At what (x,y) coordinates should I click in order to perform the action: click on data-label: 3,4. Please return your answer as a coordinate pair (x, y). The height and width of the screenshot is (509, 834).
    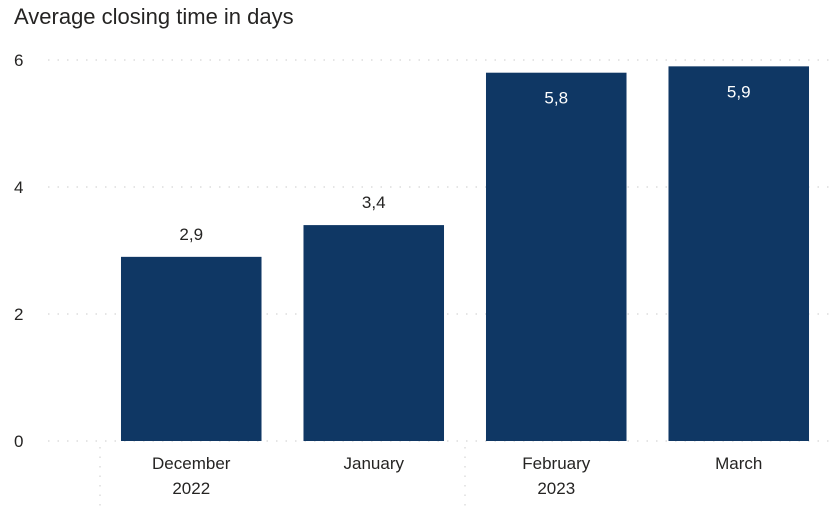
    Looking at the image, I should click on (374, 202).